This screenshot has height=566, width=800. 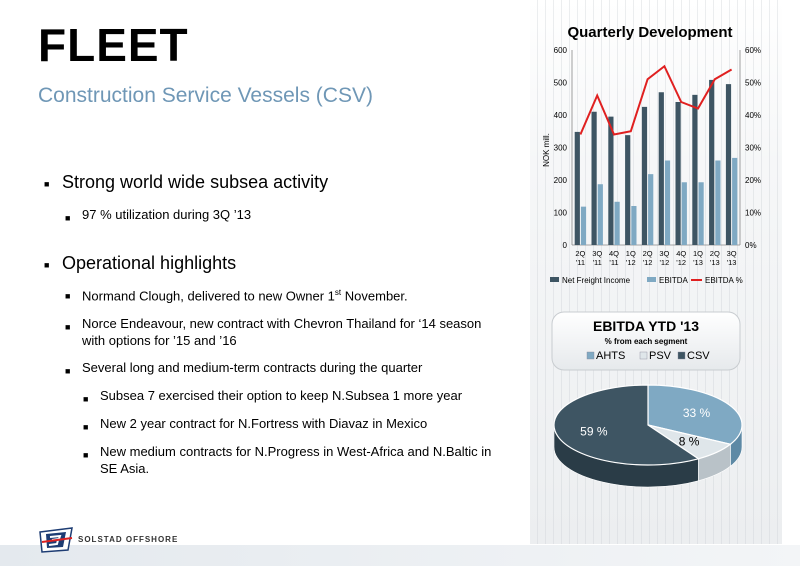 What do you see at coordinates (561, 148) in the screenshot?
I see `y-tick-label: 300` at bounding box center [561, 148].